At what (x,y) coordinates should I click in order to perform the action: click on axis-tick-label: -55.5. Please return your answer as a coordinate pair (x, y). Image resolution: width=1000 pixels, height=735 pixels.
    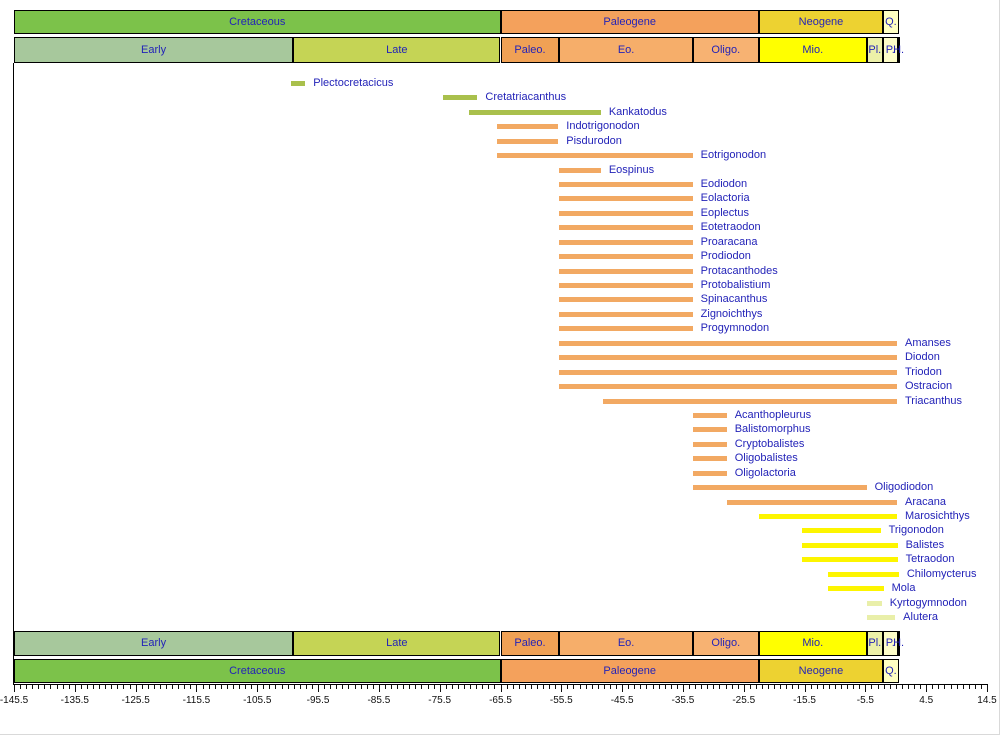
    Looking at the image, I should click on (561, 700).